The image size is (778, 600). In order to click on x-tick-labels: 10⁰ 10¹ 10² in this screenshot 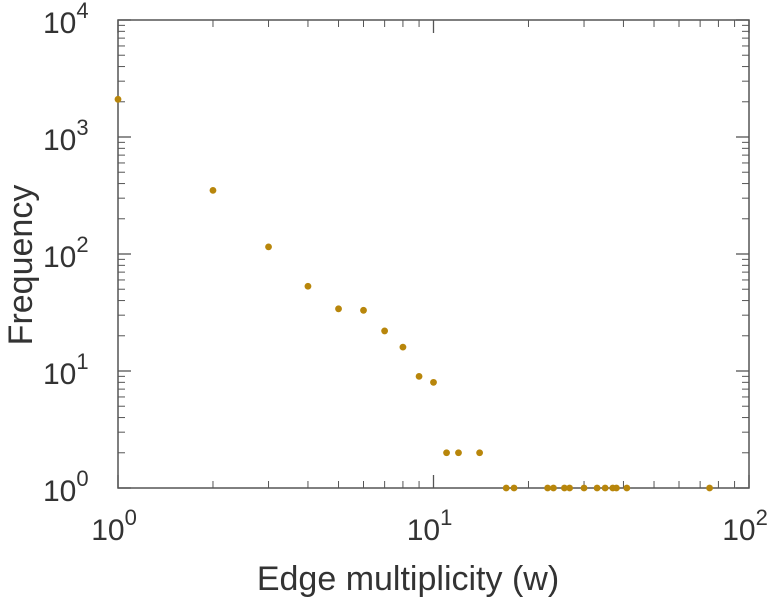, I will do `click(429, 526)`.